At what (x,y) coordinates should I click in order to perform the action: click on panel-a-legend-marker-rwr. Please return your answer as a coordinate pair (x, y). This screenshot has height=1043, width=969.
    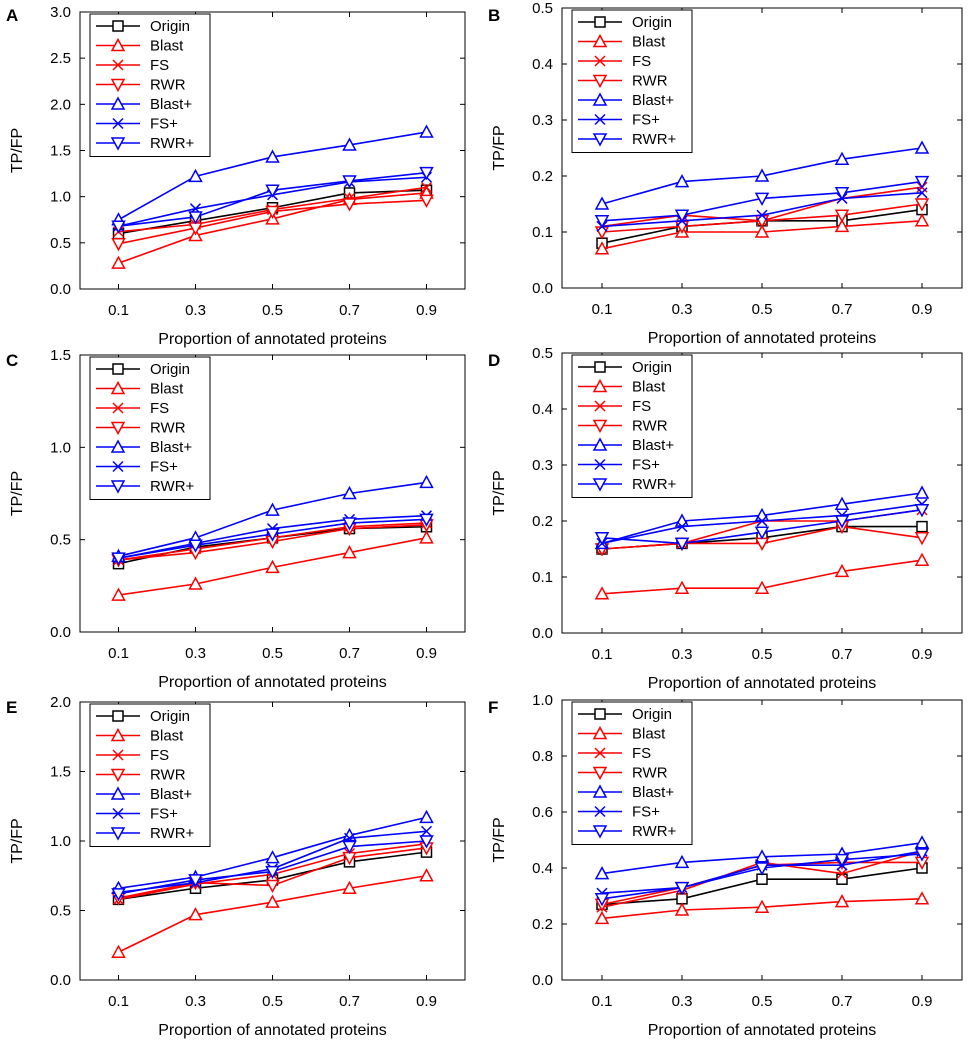
    Looking at the image, I should click on (118, 85).